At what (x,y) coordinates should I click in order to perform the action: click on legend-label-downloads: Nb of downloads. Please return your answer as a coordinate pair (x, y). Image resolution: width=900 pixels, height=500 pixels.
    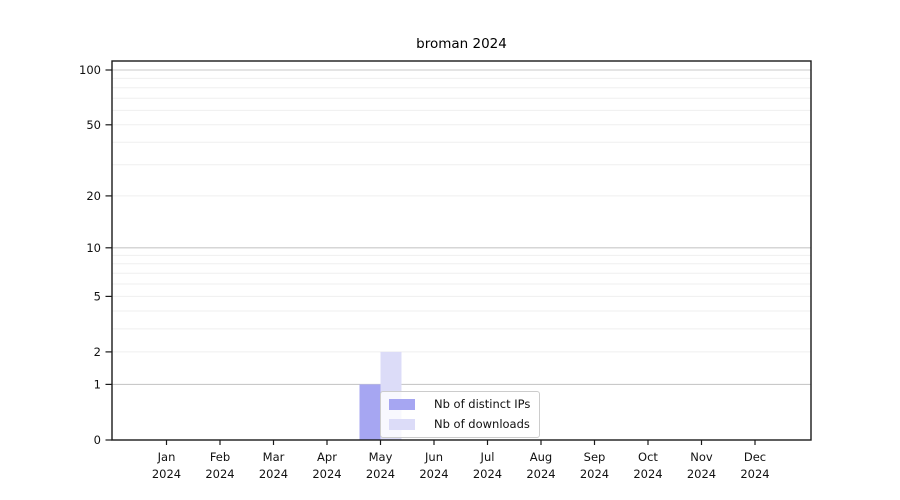
    Looking at the image, I should click on (482, 424).